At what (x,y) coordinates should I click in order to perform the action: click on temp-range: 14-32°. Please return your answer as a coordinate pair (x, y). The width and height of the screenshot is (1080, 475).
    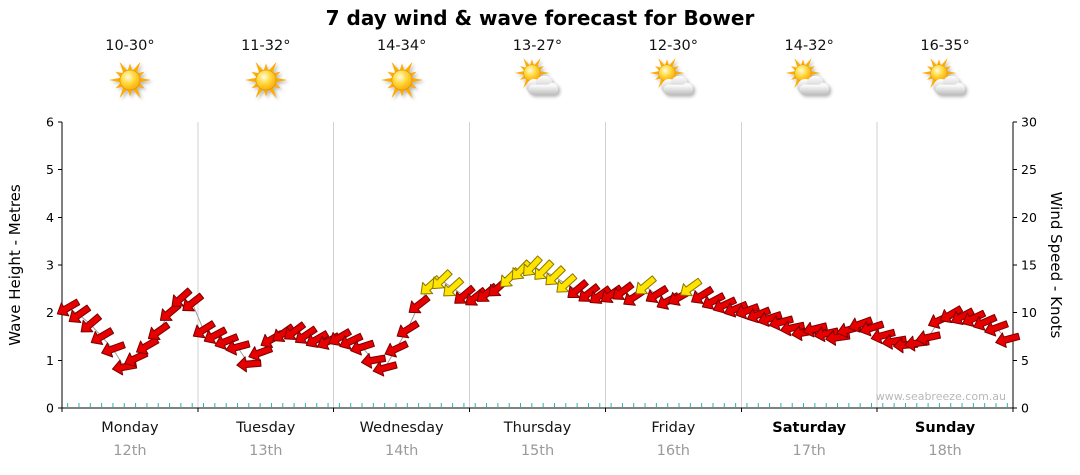
    Looking at the image, I should click on (809, 46).